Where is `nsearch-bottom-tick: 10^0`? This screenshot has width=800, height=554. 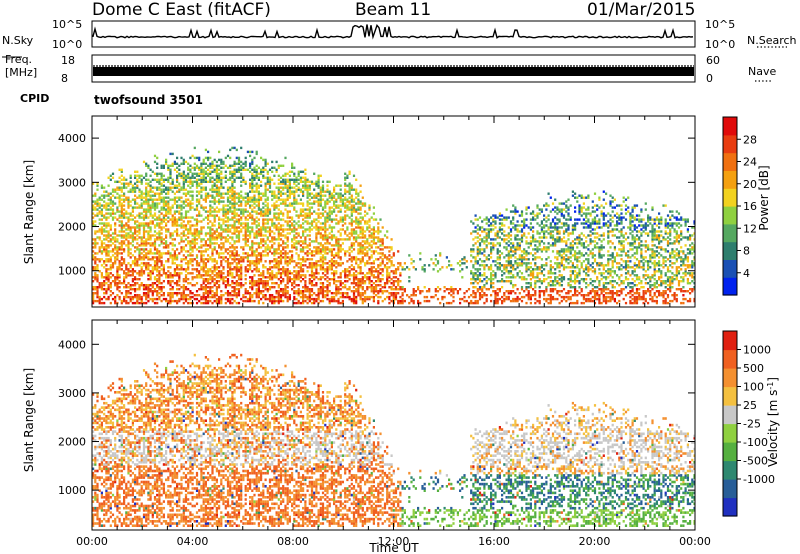 nsearch-bottom-tick: 10^0 is located at coordinates (720, 44).